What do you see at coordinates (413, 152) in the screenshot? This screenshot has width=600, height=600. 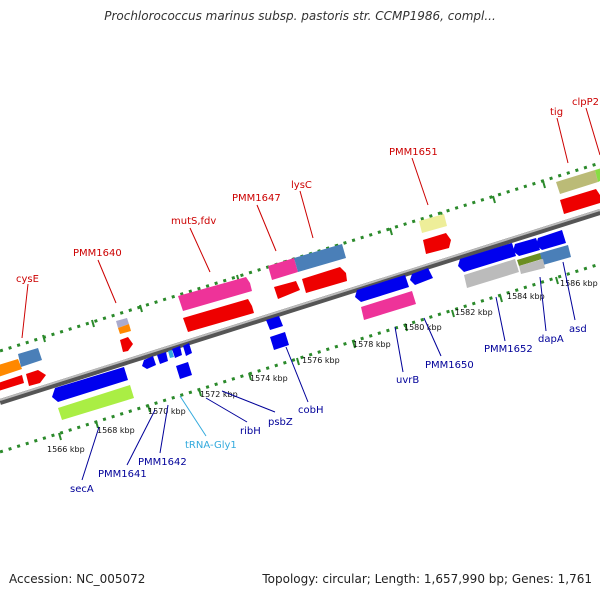 I see `gene-label-PMM1651: PMM1651` at bounding box center [413, 152].